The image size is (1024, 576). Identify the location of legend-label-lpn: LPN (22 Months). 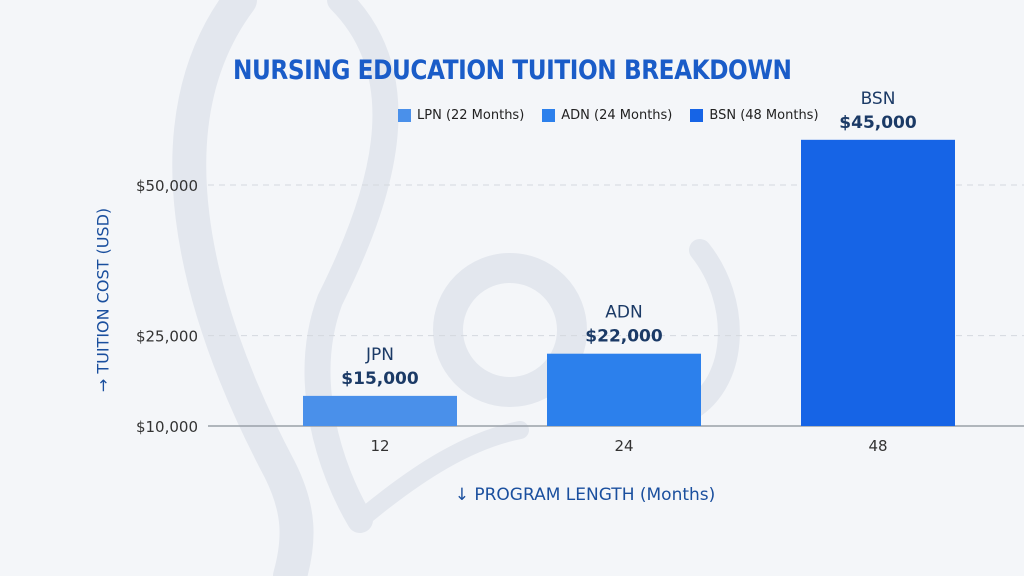
(471, 115).